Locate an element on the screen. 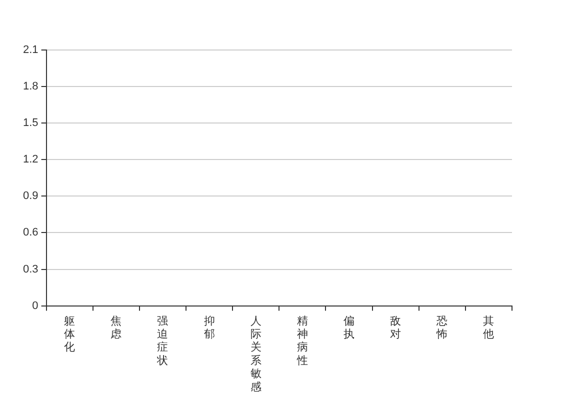 Image resolution: width=567 pixels, height=400 pixels. y-tick-label: 0.3 is located at coordinates (30, 269).